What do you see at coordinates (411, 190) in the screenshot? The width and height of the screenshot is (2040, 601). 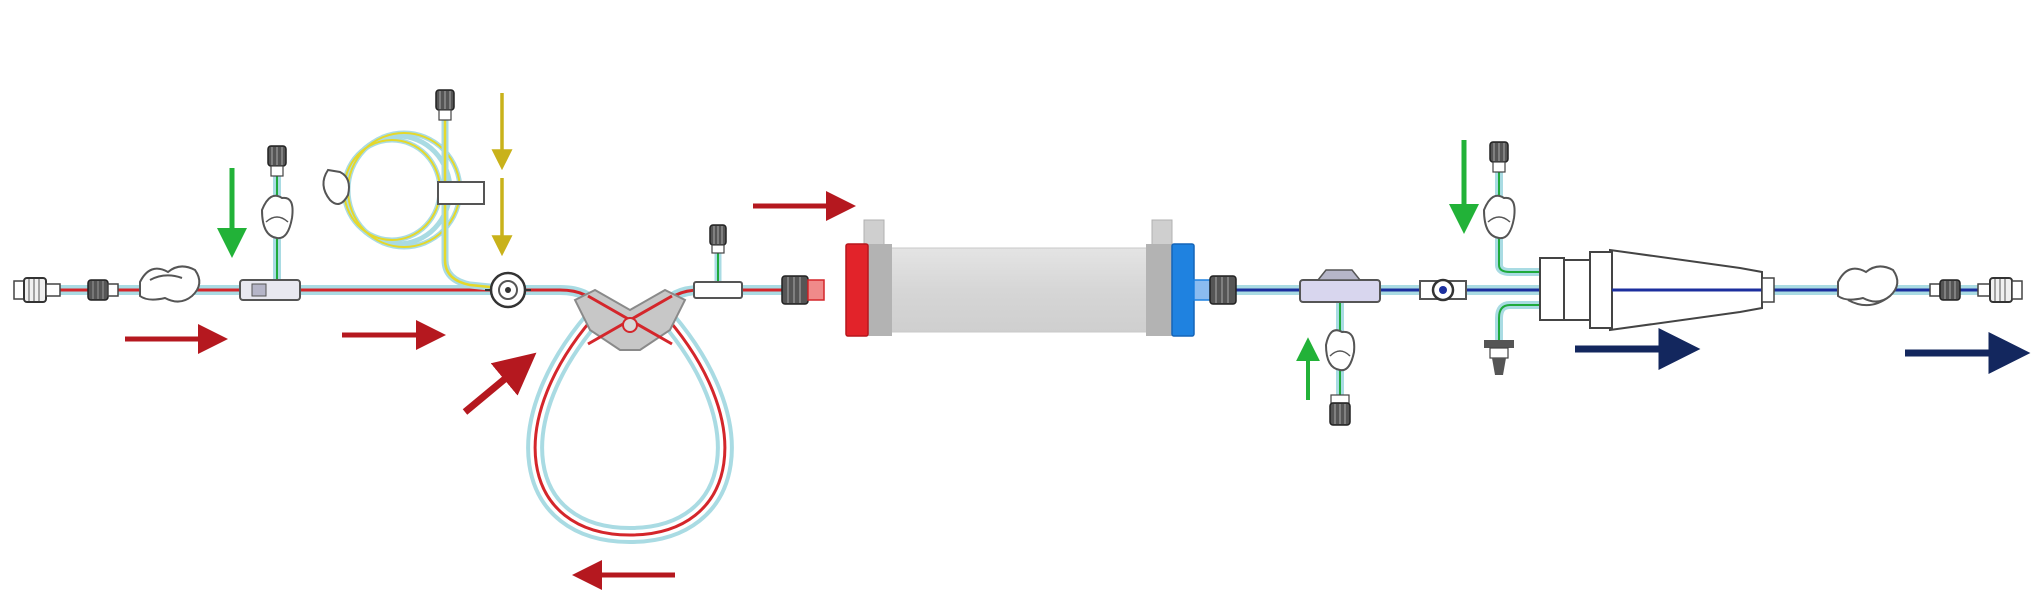 I see `heparin-coil-icon` at bounding box center [411, 190].